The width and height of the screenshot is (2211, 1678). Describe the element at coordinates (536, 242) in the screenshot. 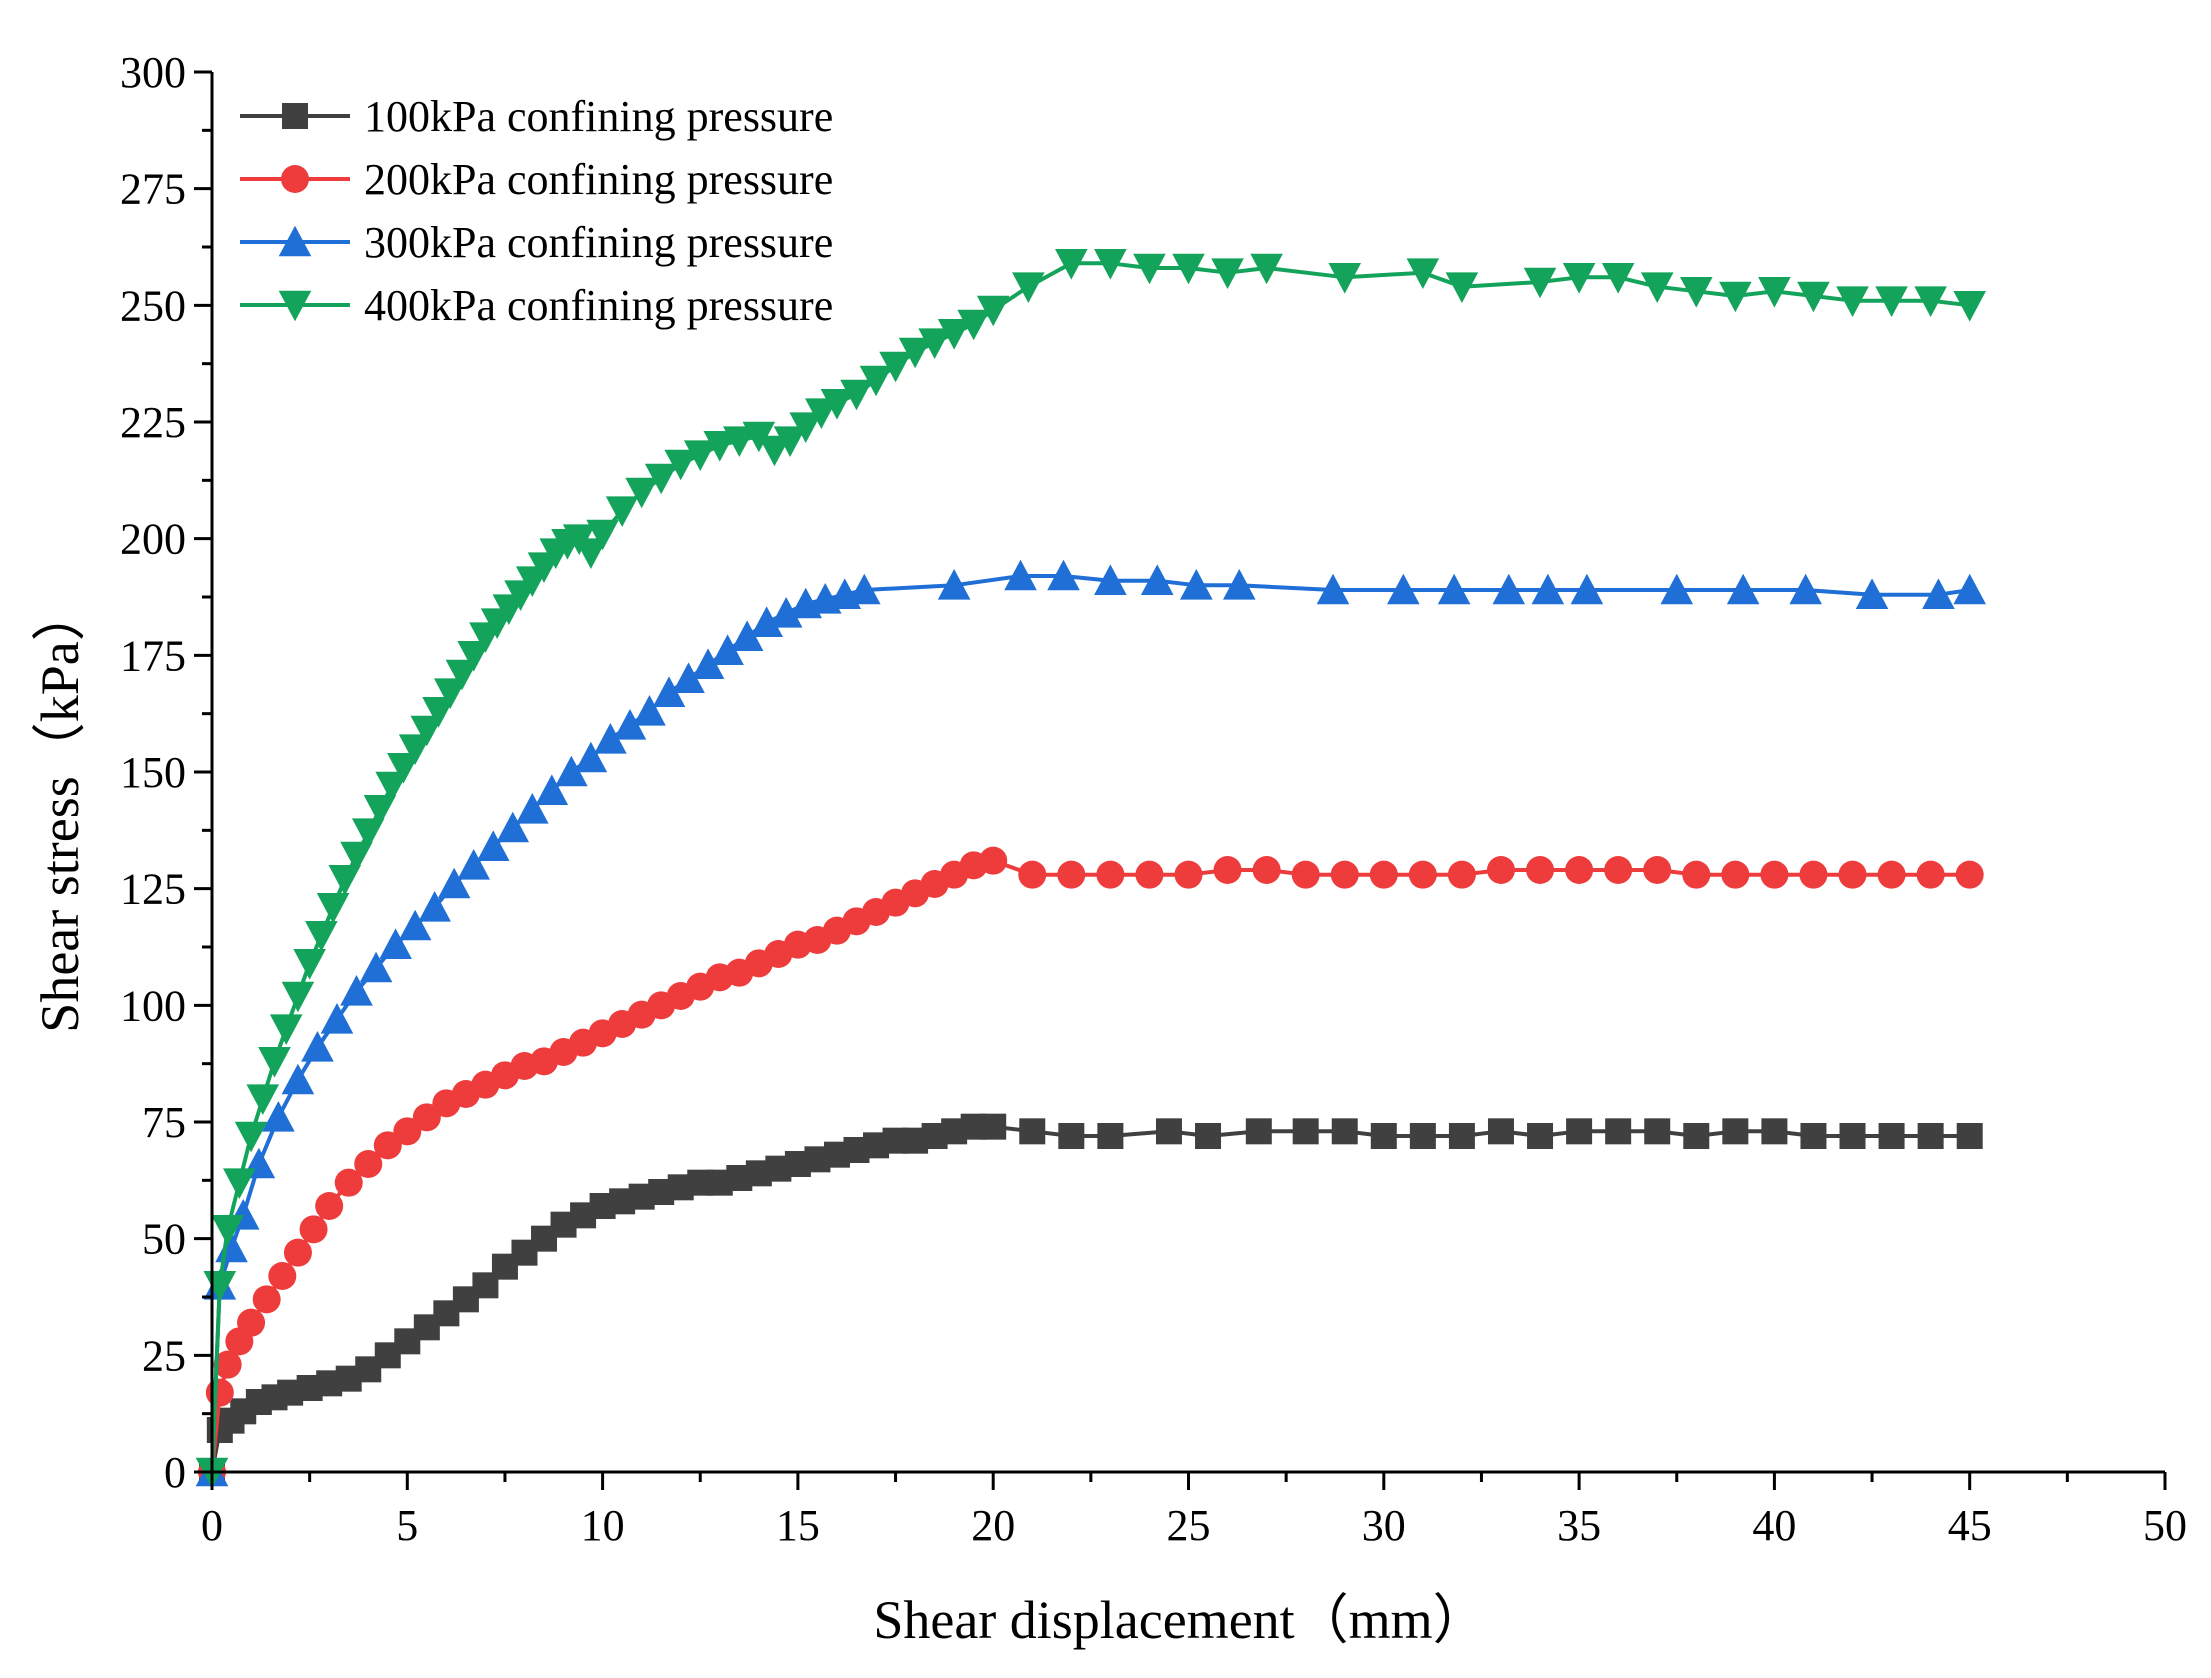

I see `legend-item: 300kPa confining pressure` at that location.